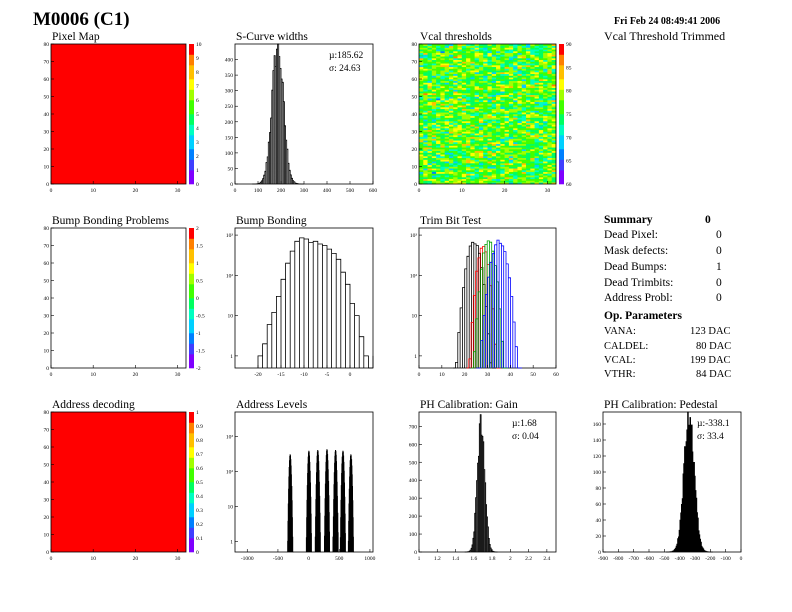  What do you see at coordinates (741, 559) in the screenshot?
I see `x-tick-label: 0` at bounding box center [741, 559].